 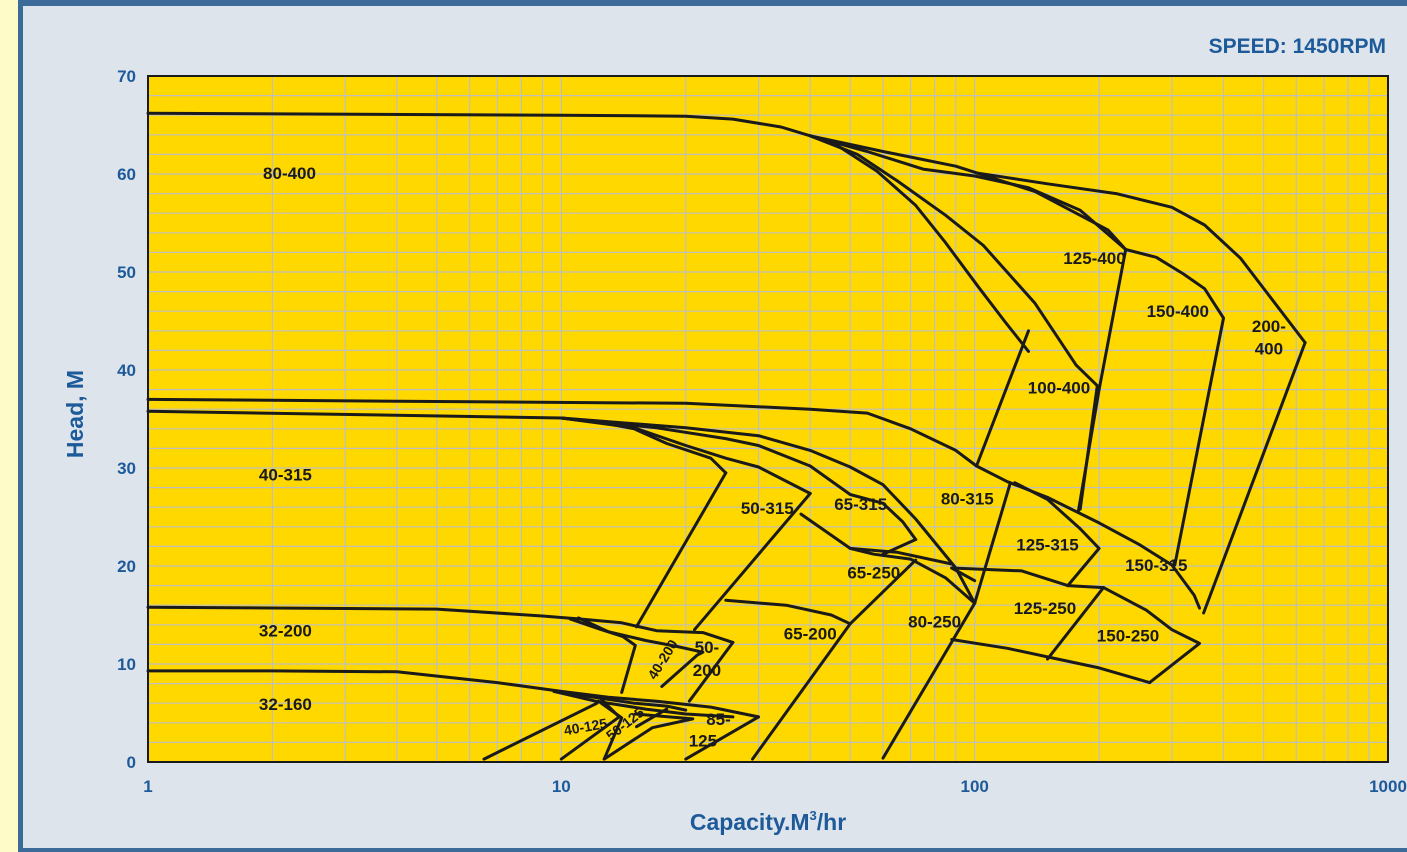 What do you see at coordinates (1059, 388) in the screenshot?
I see `zone-label: 100-400` at bounding box center [1059, 388].